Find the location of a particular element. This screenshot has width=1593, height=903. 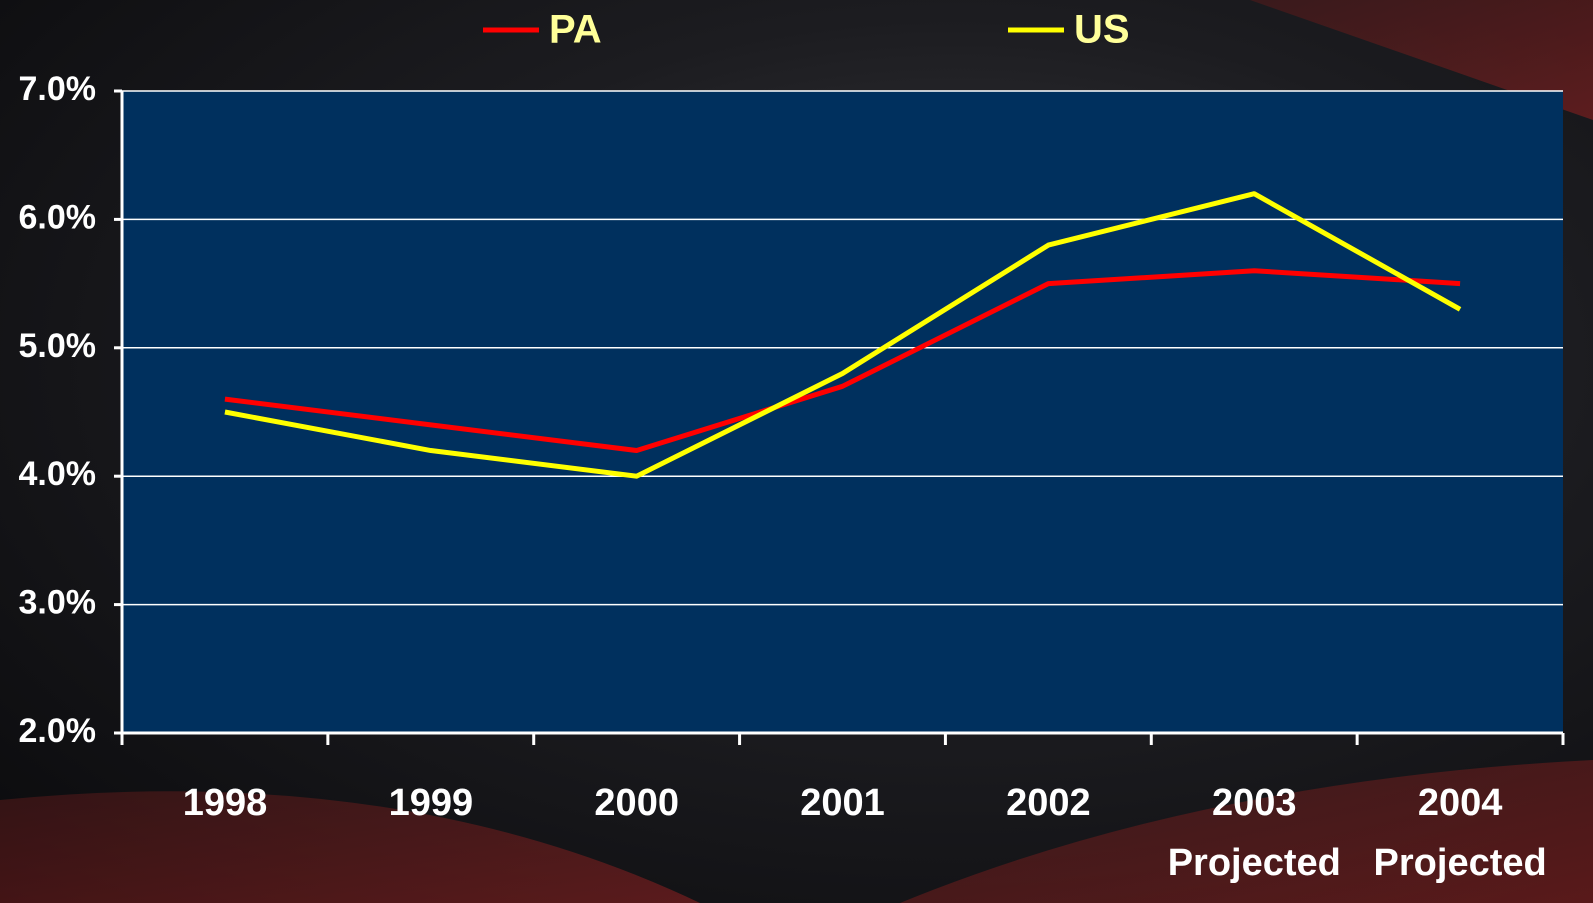

y-tick-label: 5.0% is located at coordinates (58, 346).